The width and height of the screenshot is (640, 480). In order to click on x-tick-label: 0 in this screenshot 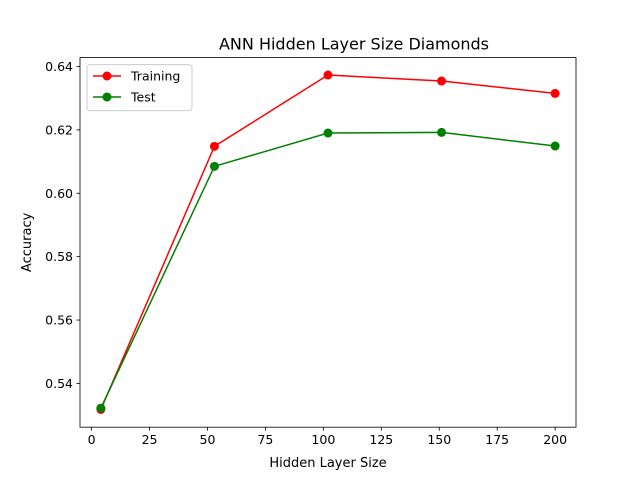, I will do `click(92, 439)`.